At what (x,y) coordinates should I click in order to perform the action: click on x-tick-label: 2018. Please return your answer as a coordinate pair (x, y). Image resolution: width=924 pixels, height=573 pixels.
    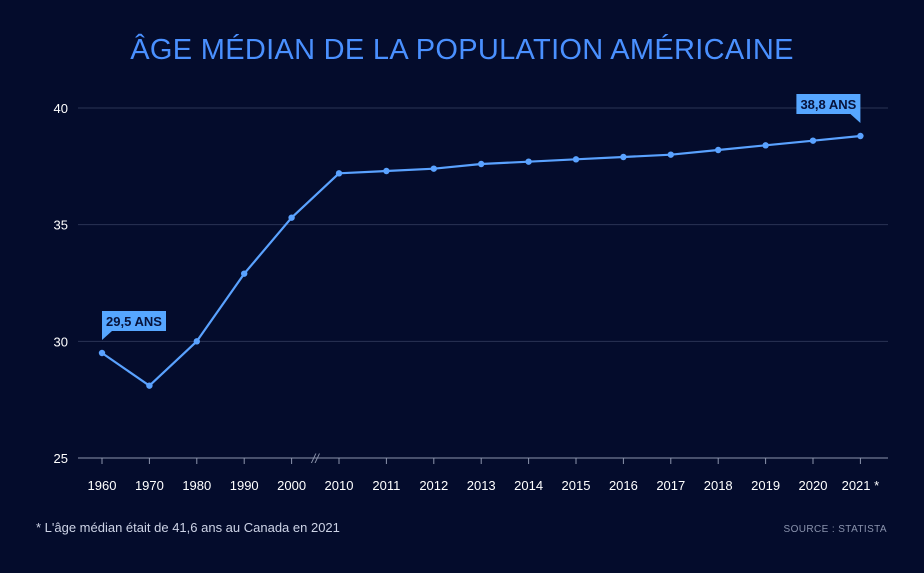
    Looking at the image, I should click on (718, 485).